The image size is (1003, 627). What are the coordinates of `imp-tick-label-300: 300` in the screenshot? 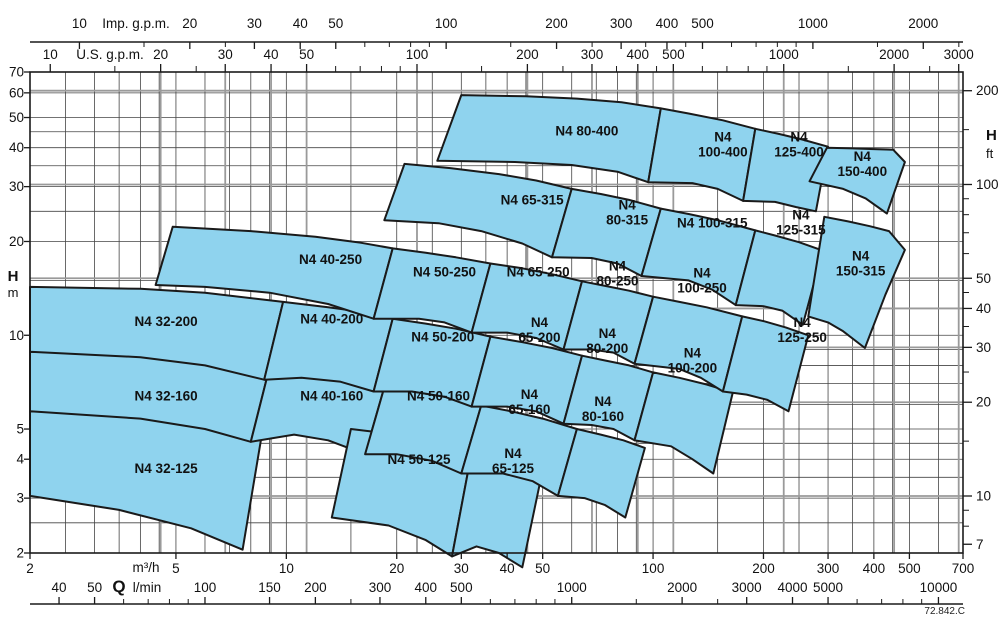 It's located at (621, 23).